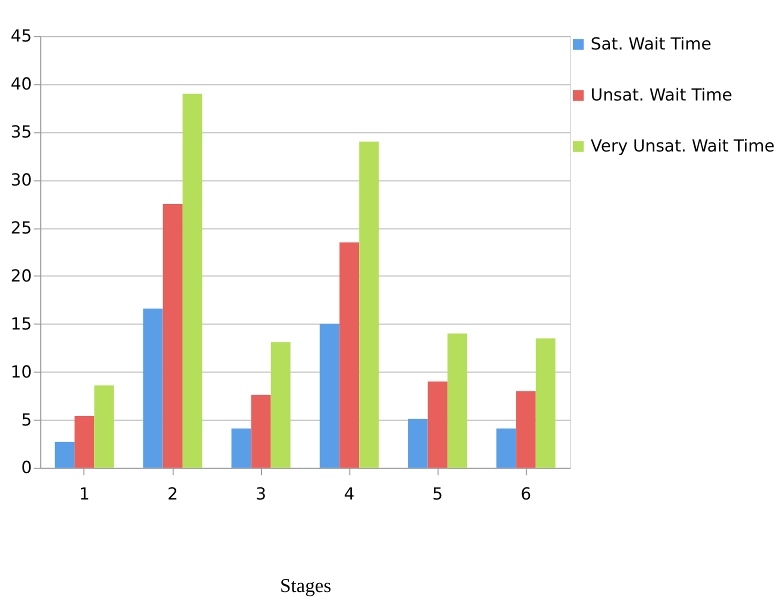  I want to click on legend-label: Unsat. Wait Time, so click(661, 94).